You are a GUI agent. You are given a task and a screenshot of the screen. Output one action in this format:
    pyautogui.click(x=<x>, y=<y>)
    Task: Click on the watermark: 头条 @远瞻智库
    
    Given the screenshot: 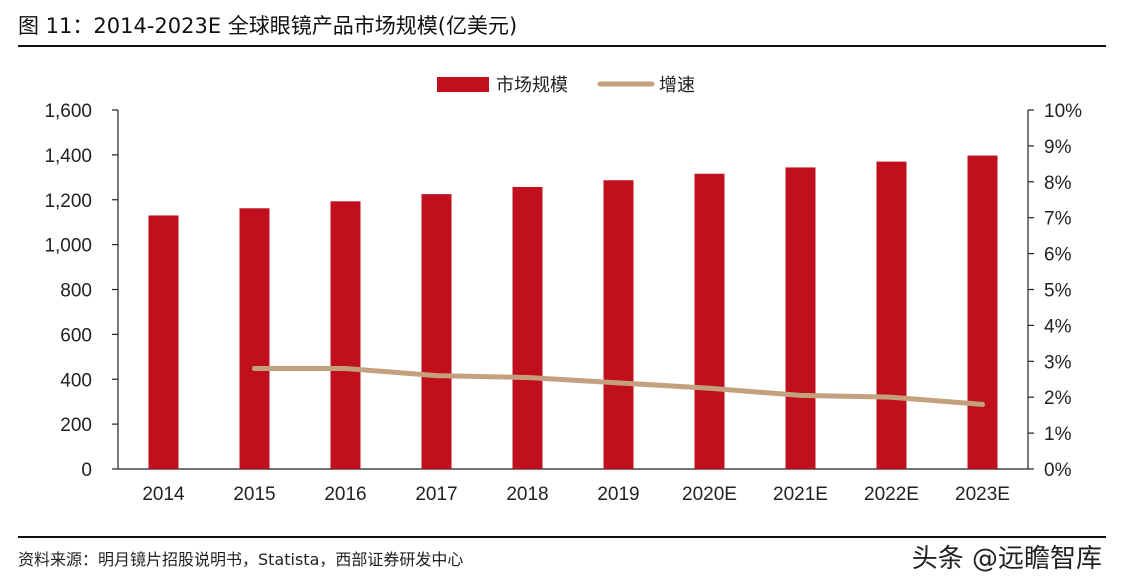 What is the action you would take?
    pyautogui.click(x=1006, y=559)
    